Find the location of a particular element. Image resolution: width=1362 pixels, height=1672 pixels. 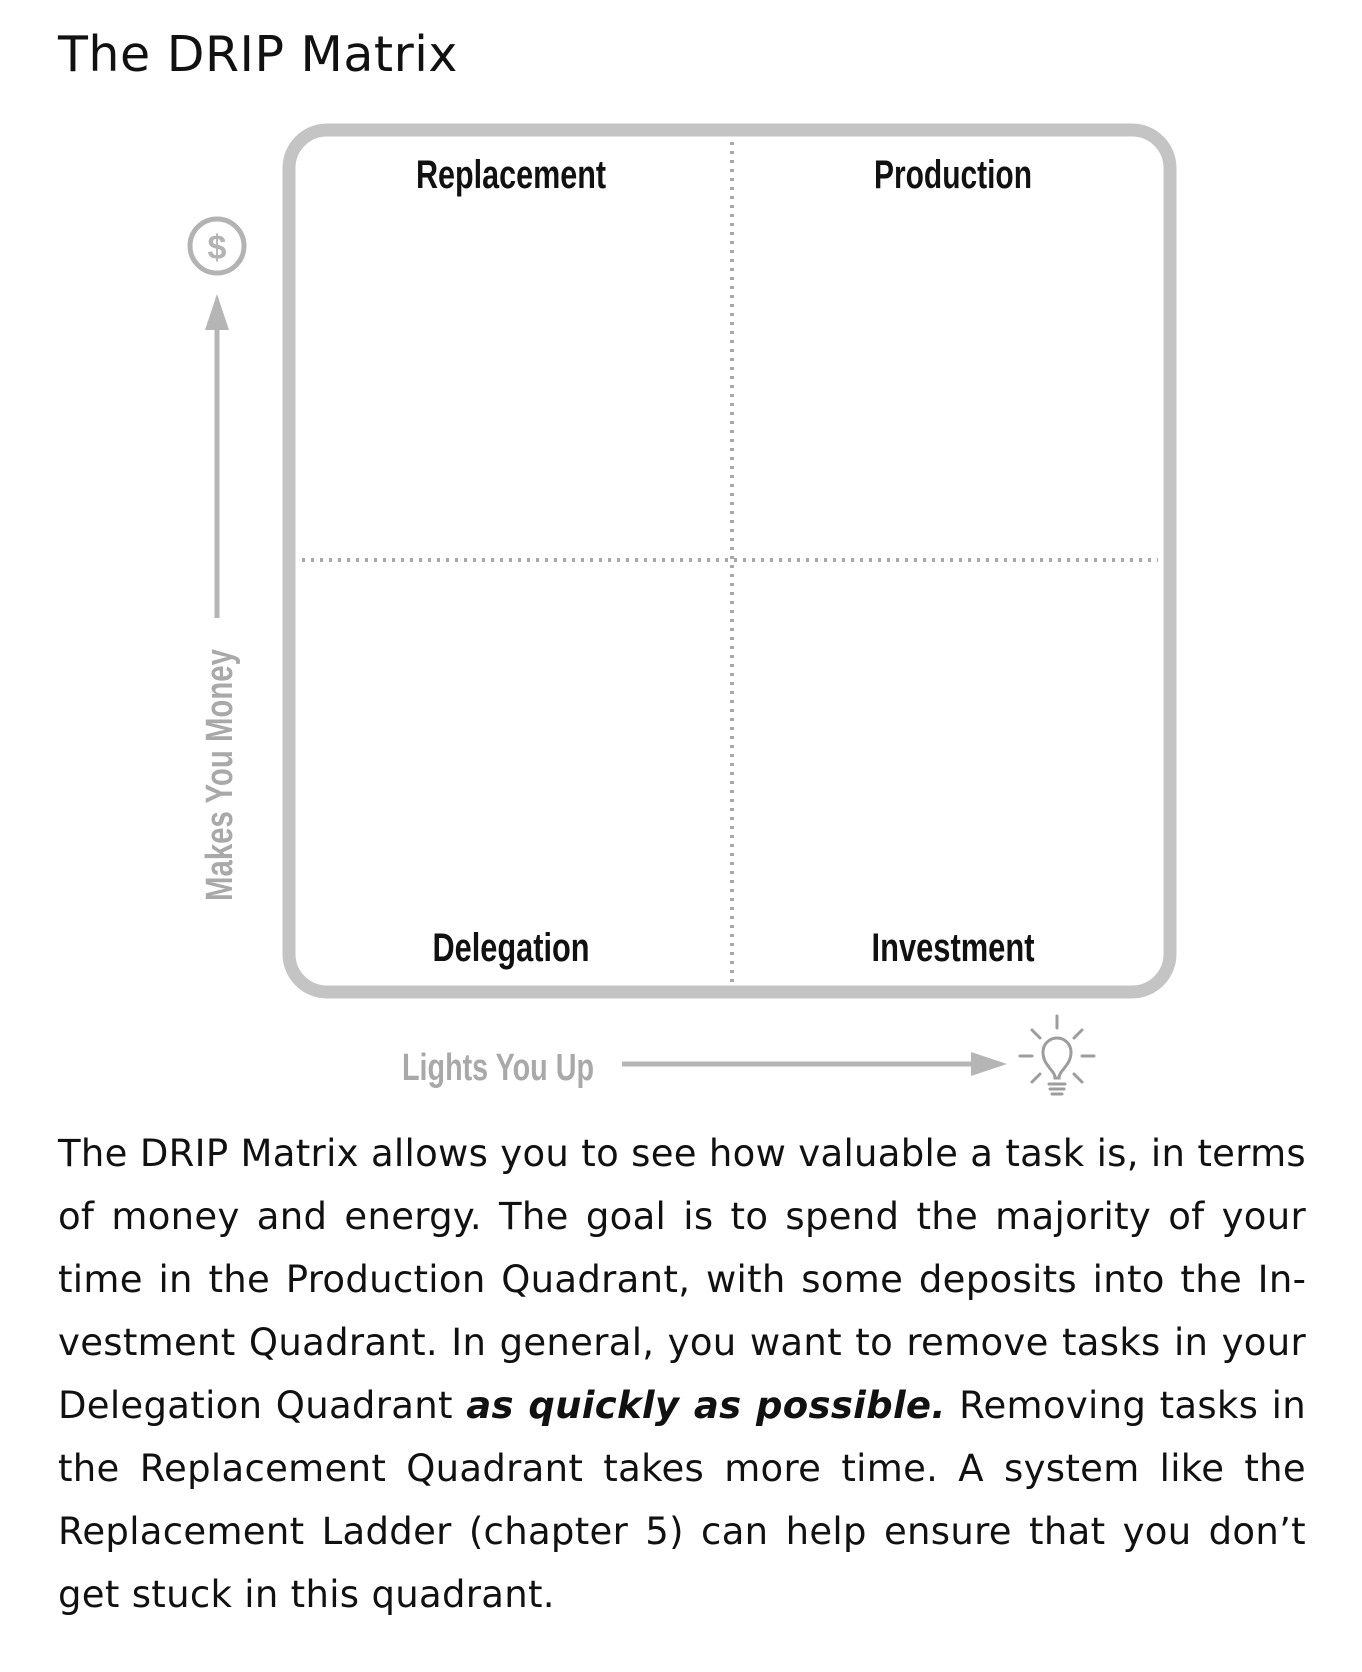

x-axis-arrow is located at coordinates (814, 1064).